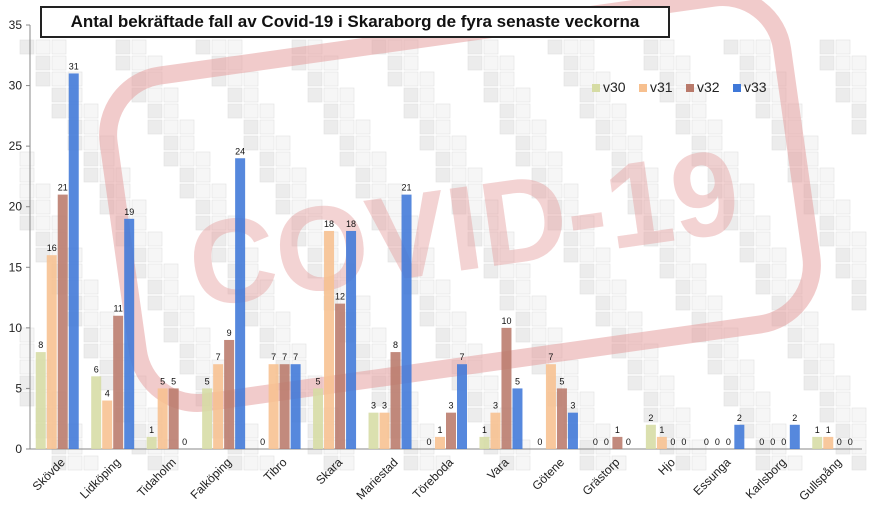  Describe the element at coordinates (548, 474) in the screenshot. I see `category-label: Götene` at that location.